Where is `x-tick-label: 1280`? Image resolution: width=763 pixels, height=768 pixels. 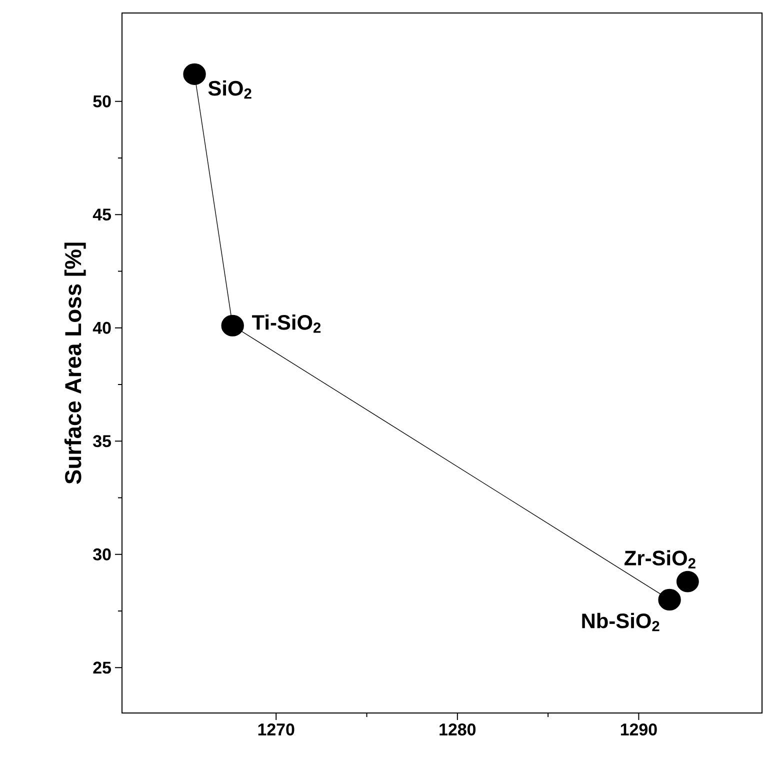 x-tick-label: 1280 is located at coordinates (458, 730).